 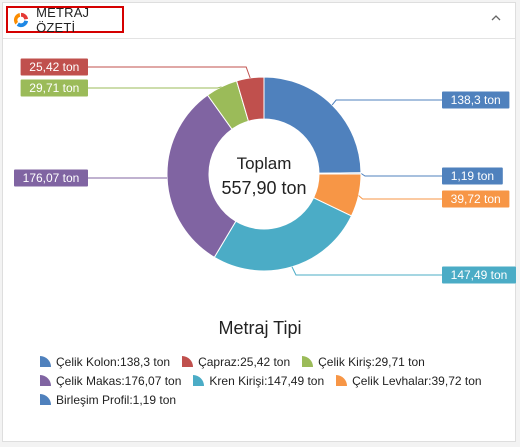 What do you see at coordinates (169, 72) in the screenshot?
I see `leader-line-çapraz` at bounding box center [169, 72].